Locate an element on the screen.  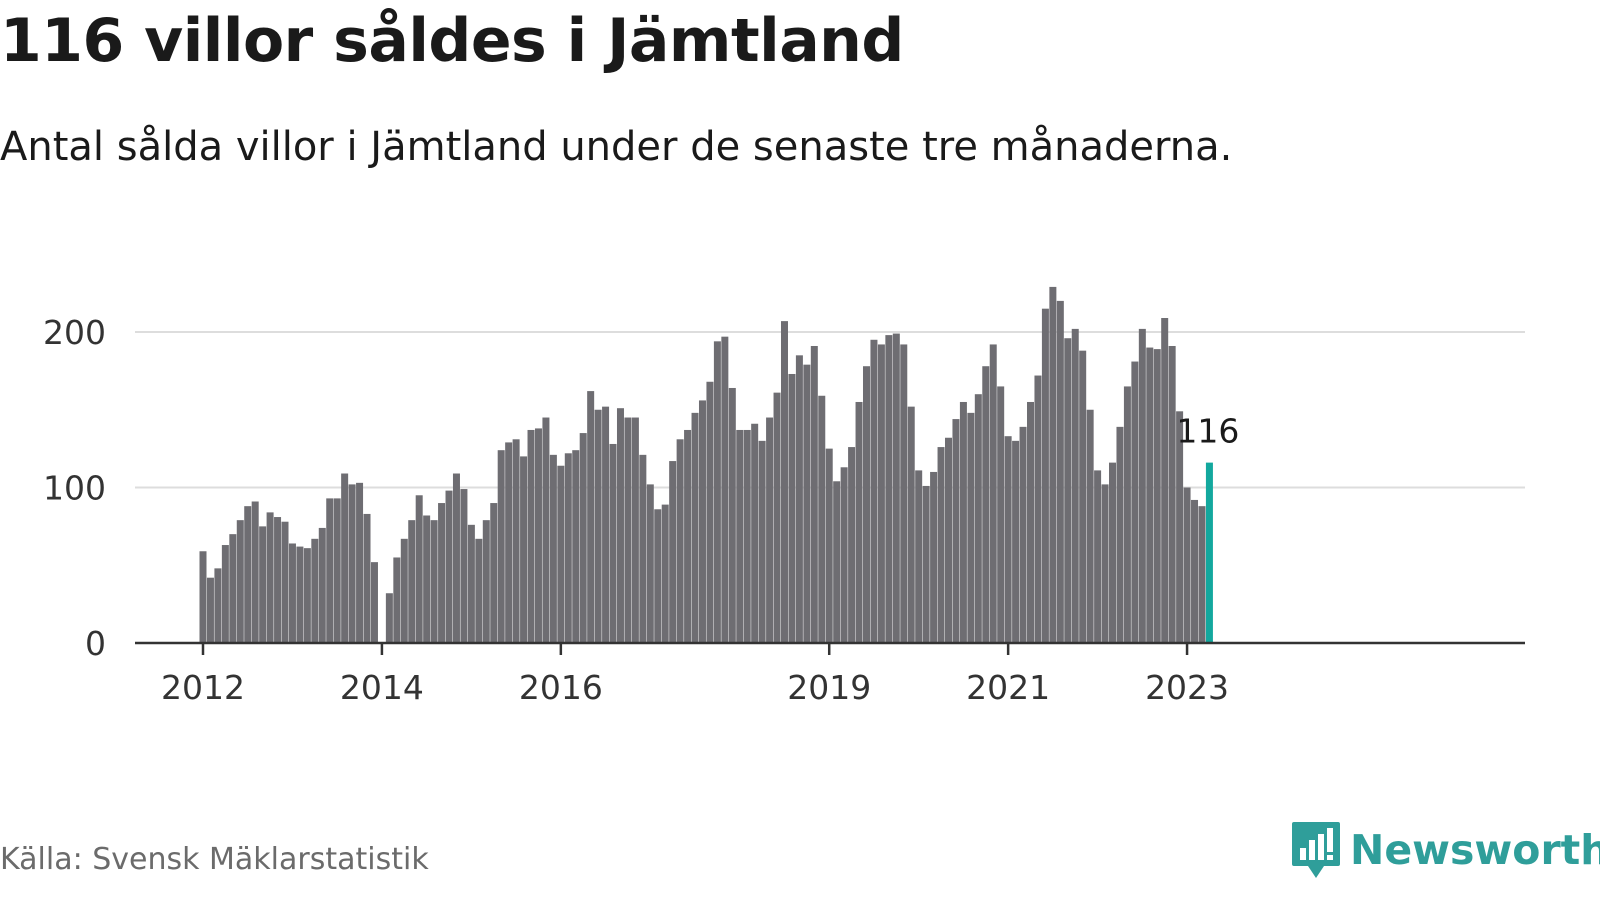
source-note: Källa: Svensk Mäklarstatistik is located at coordinates (214, 859).